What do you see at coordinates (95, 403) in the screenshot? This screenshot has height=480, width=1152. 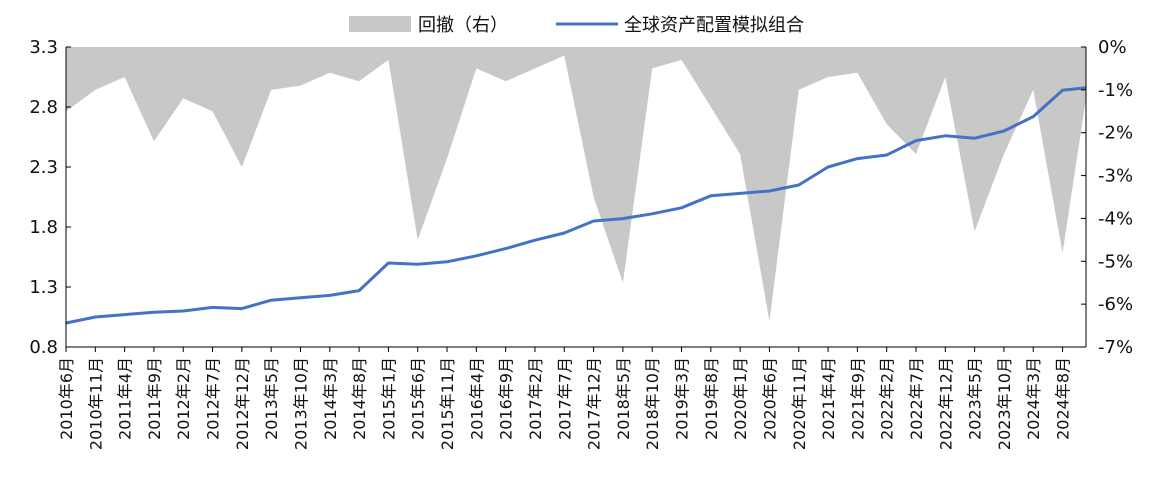 I see `x-tick-label: 2010年11月` at bounding box center [95, 403].